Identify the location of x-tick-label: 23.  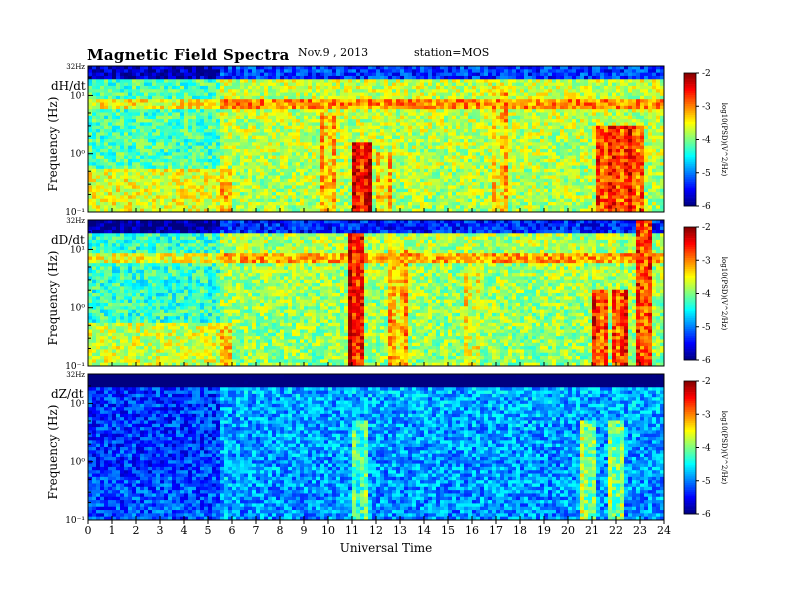
(640, 530).